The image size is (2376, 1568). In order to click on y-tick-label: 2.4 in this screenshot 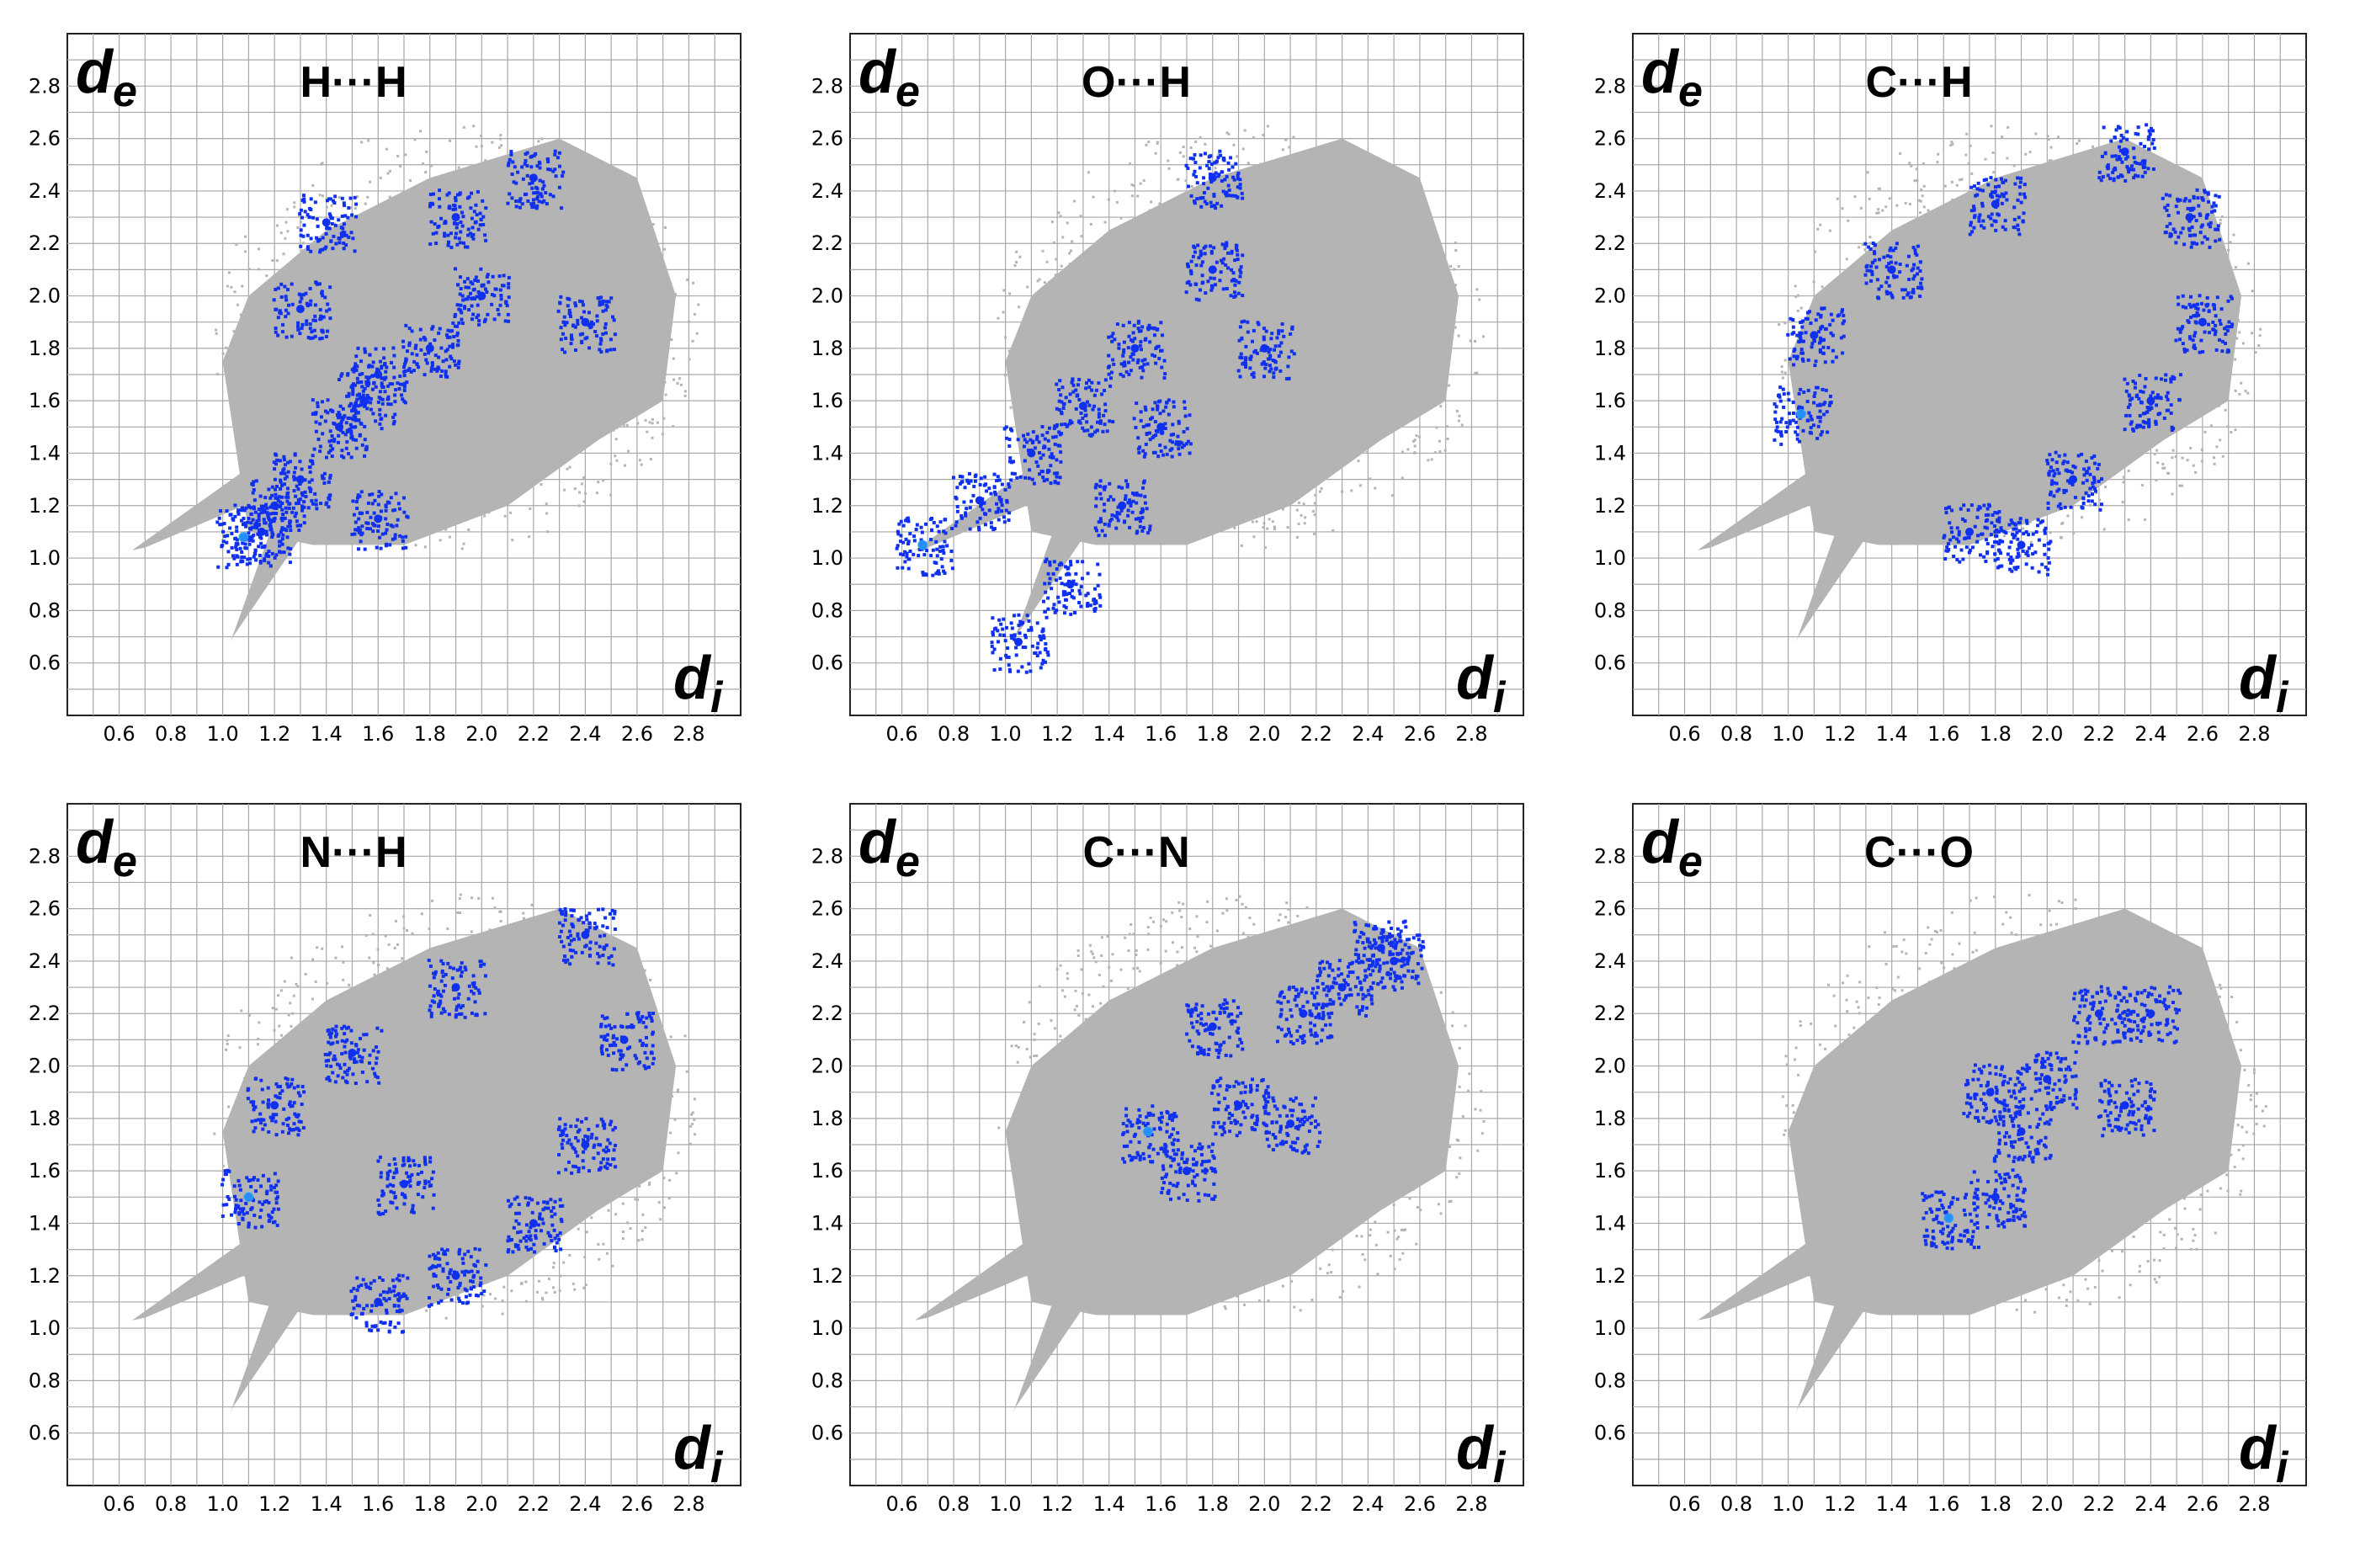, I will do `click(827, 191)`.